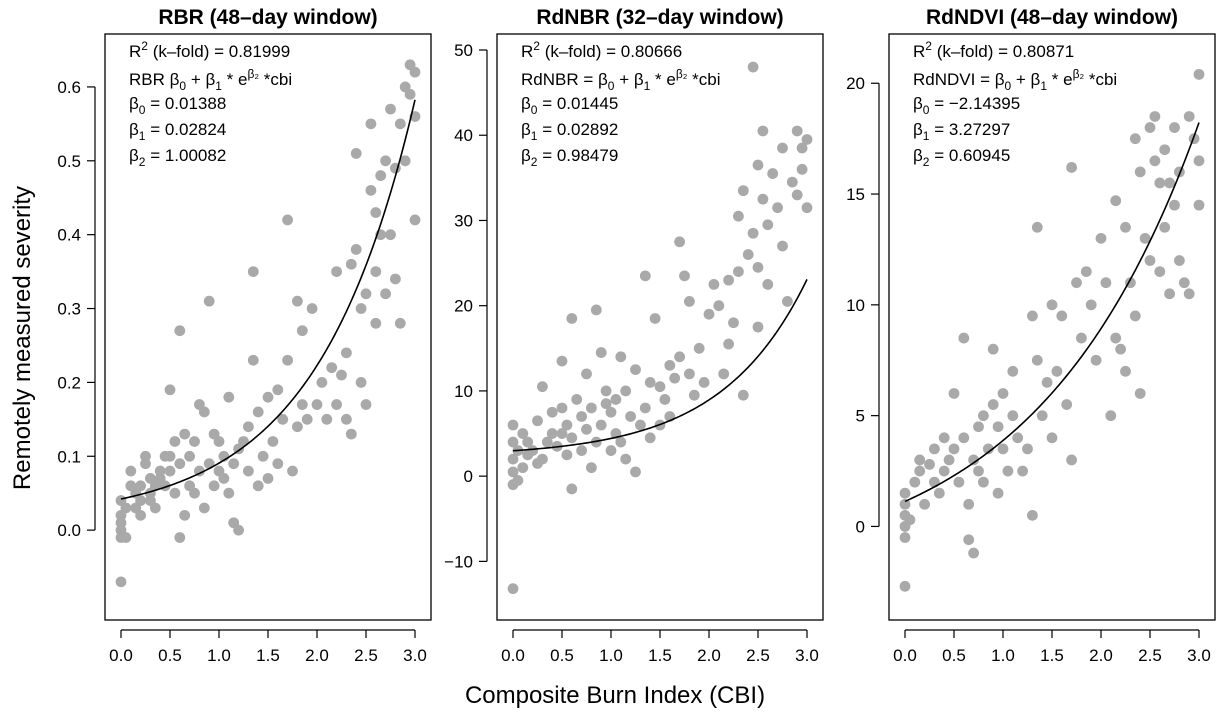 The image size is (1231, 724). What do you see at coordinates (807, 655) in the screenshot?
I see `x-tick-label: 3.0` at bounding box center [807, 655].